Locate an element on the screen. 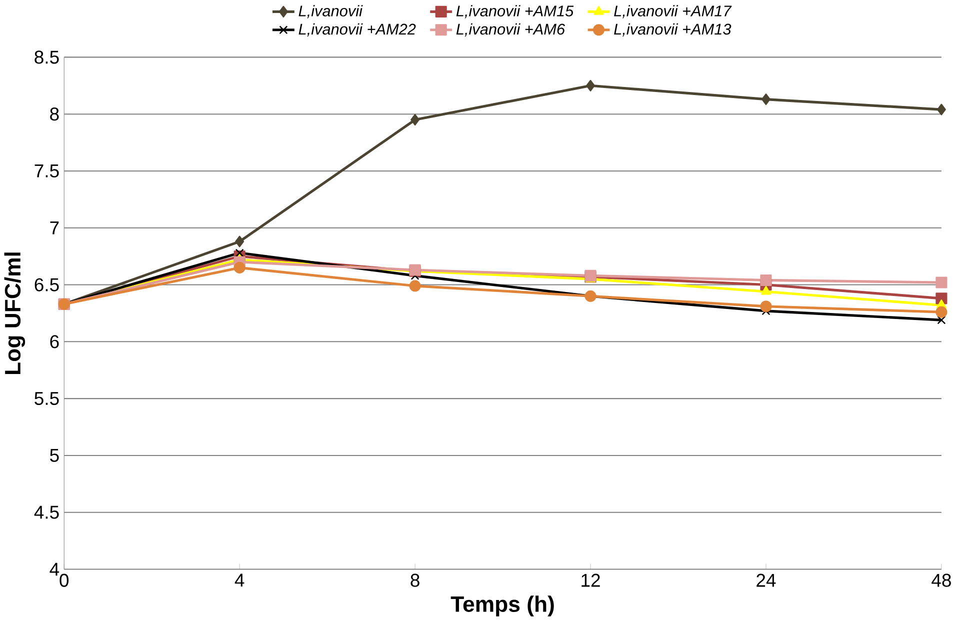  y-tick-label: 6.5 is located at coordinates (46, 285).